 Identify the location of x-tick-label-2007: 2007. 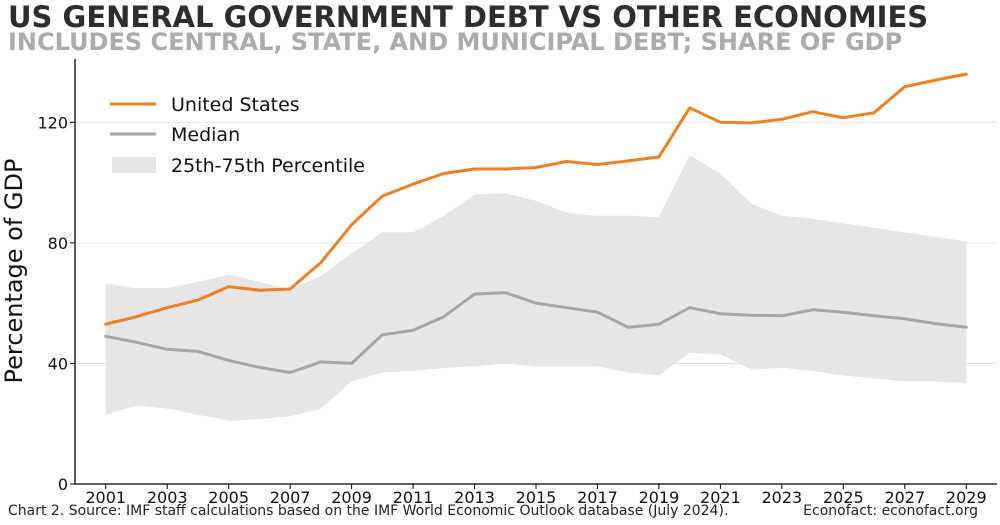
(290, 497).